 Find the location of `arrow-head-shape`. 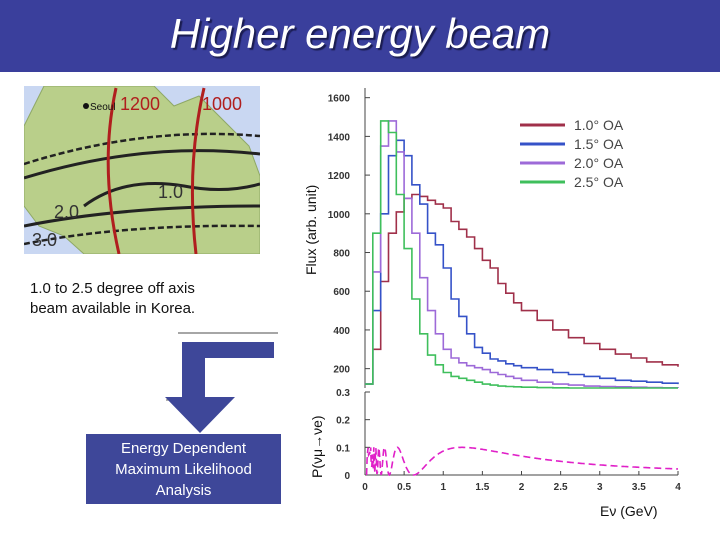

arrow-head-shape is located at coordinates (200, 415).